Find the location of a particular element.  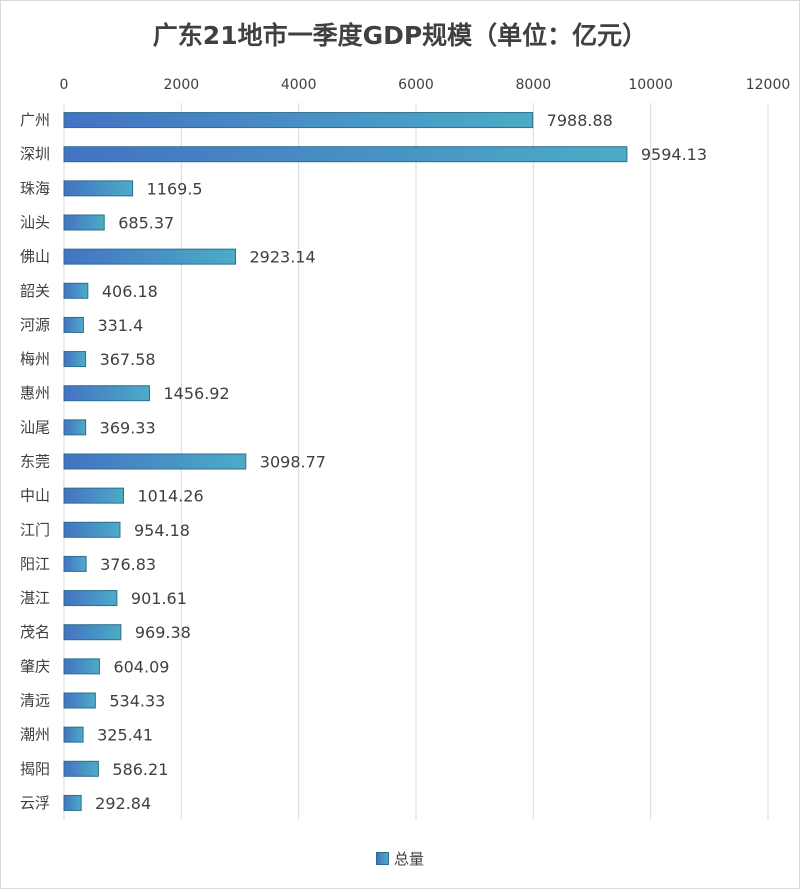

category-label: 深圳 is located at coordinates (35, 154).